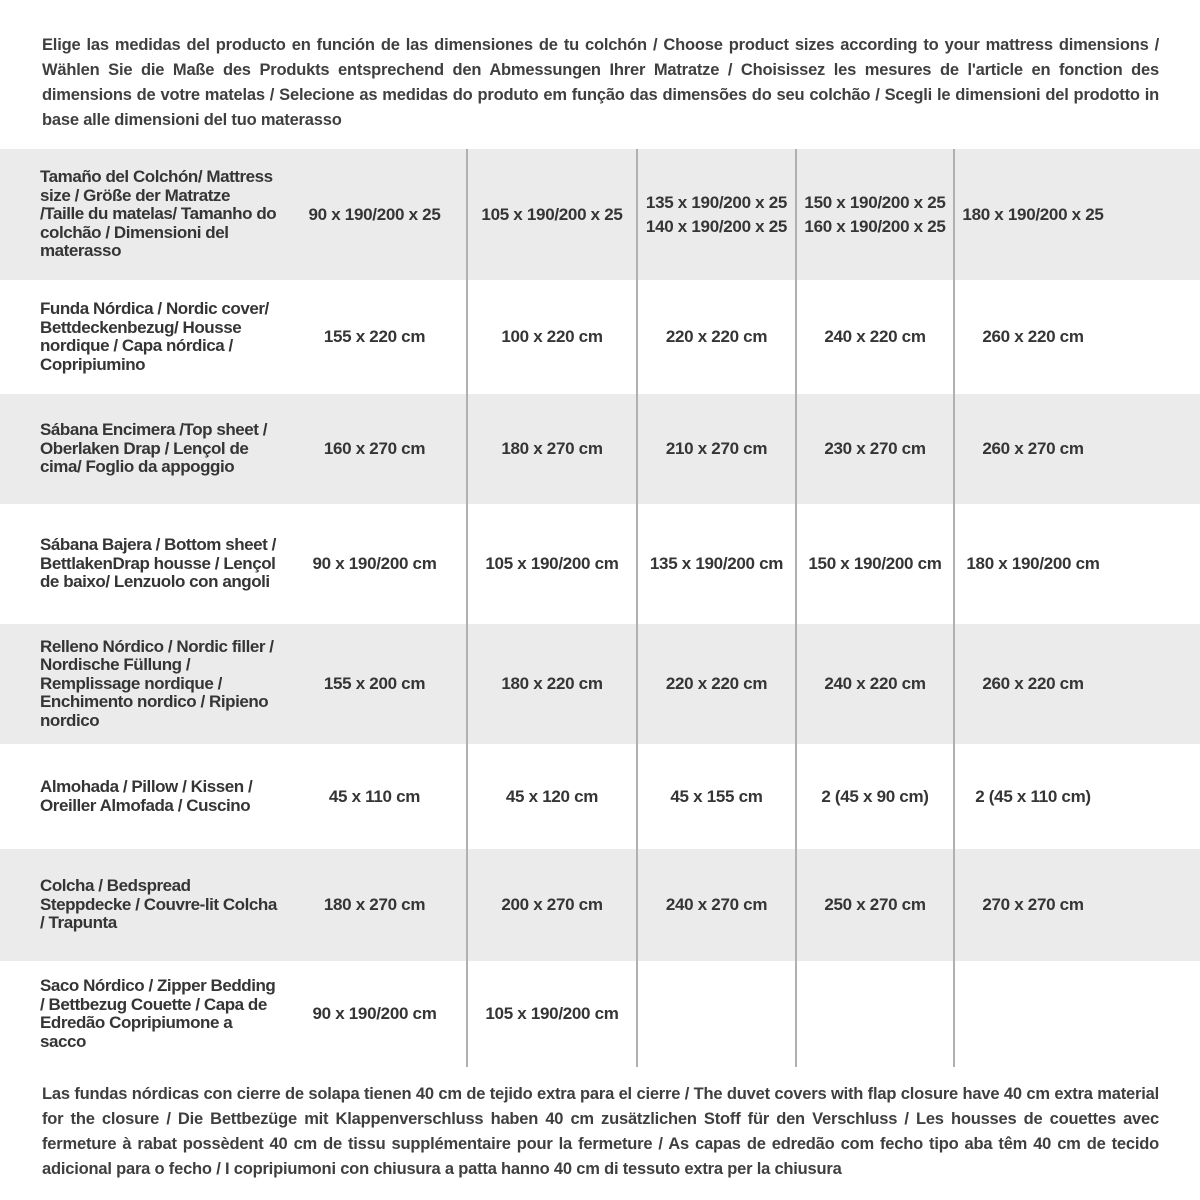 The height and width of the screenshot is (1200, 1200). Describe the element at coordinates (715, 905) in the screenshot. I see `size-cell: 240 x 270 cm` at that location.